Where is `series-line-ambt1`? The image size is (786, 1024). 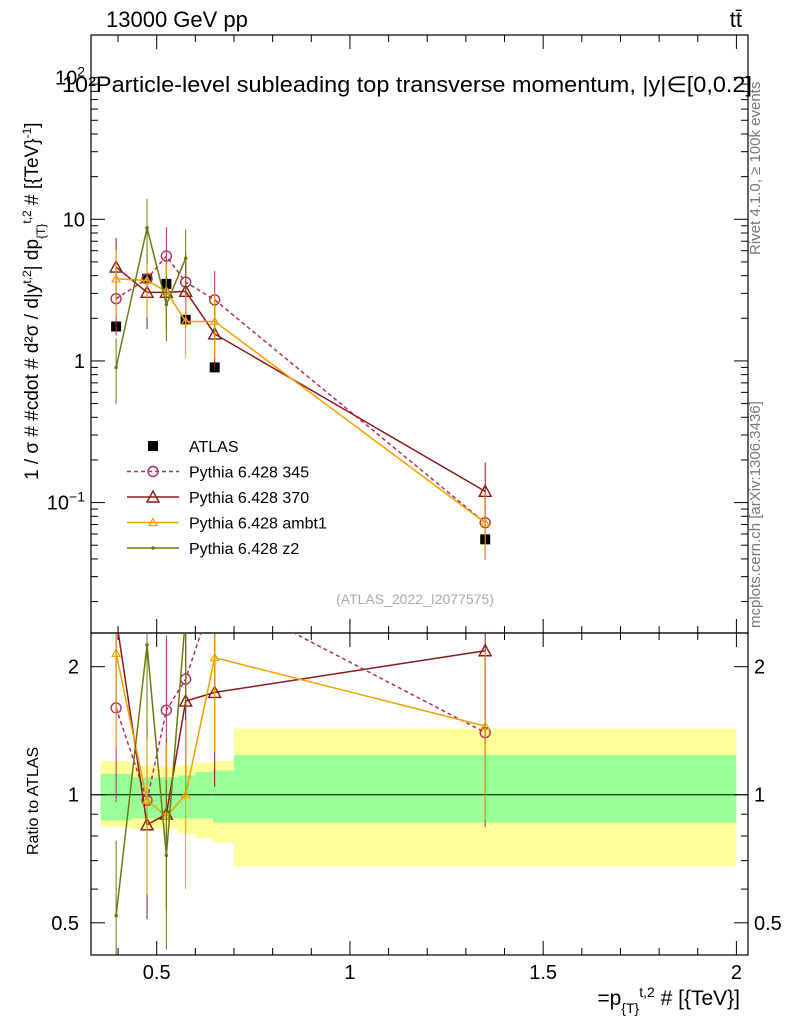 series-line-ambt1 is located at coordinates (301, 401).